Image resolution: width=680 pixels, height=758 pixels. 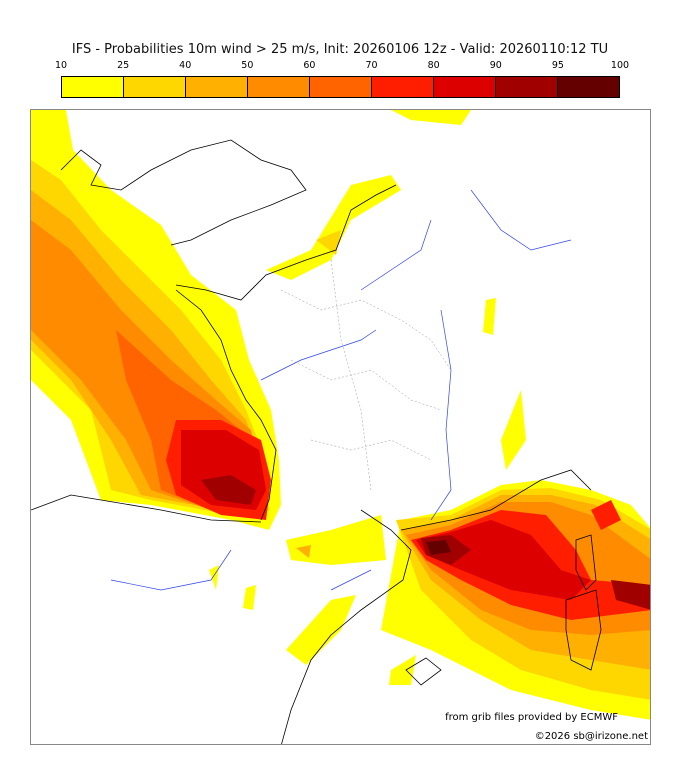 I want to click on colorbar-tick-label: 70, so click(x=371, y=65).